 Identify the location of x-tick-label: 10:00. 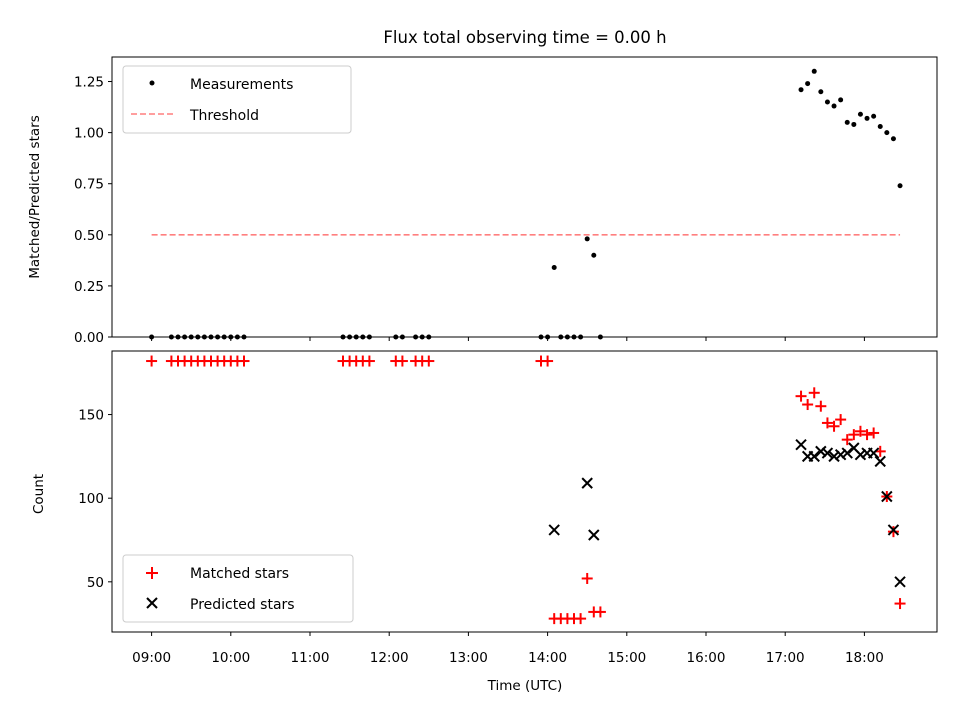
(230, 658).